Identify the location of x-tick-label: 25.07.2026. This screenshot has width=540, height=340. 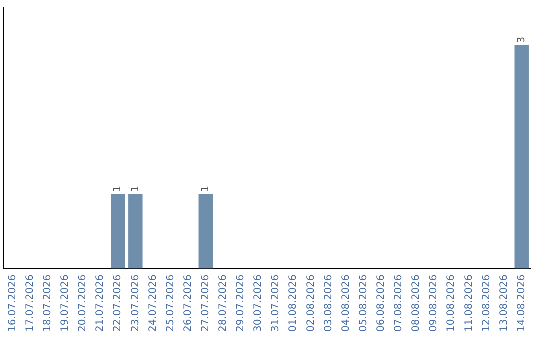
(170, 303).